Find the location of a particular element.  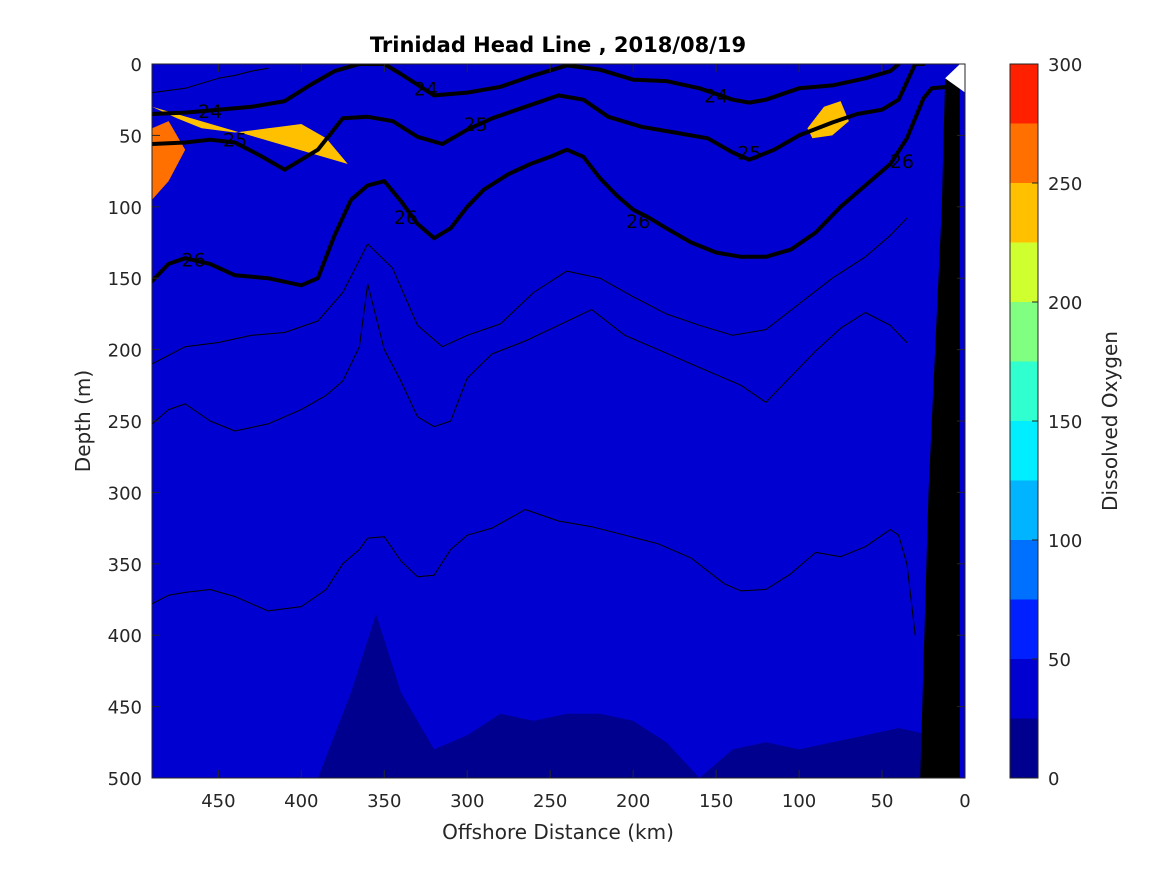

seafloor-bathymetry is located at coordinates (940, 421).